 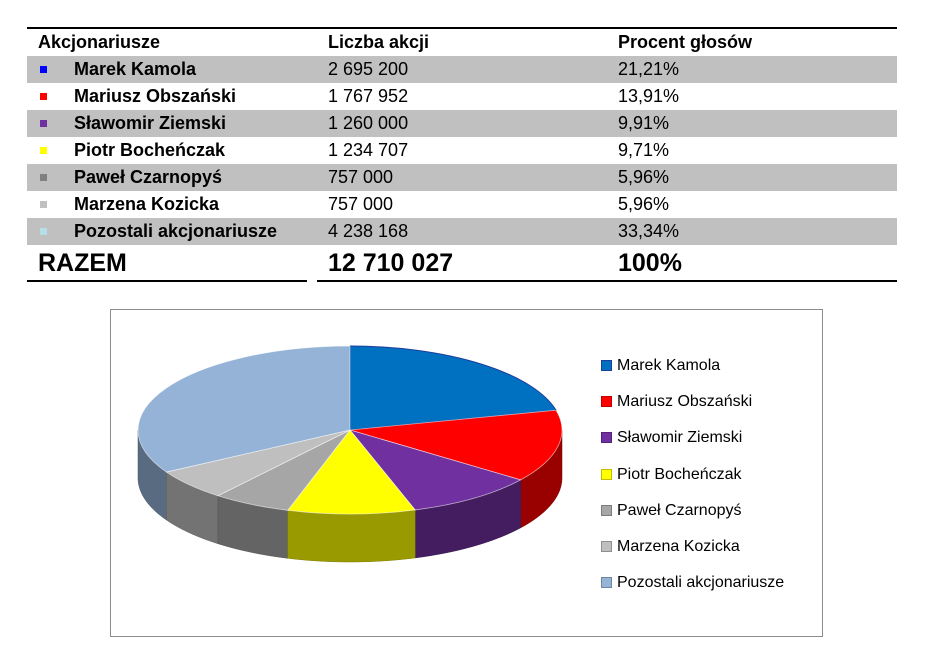 I want to click on total-rule-left, so click(x=167, y=281).